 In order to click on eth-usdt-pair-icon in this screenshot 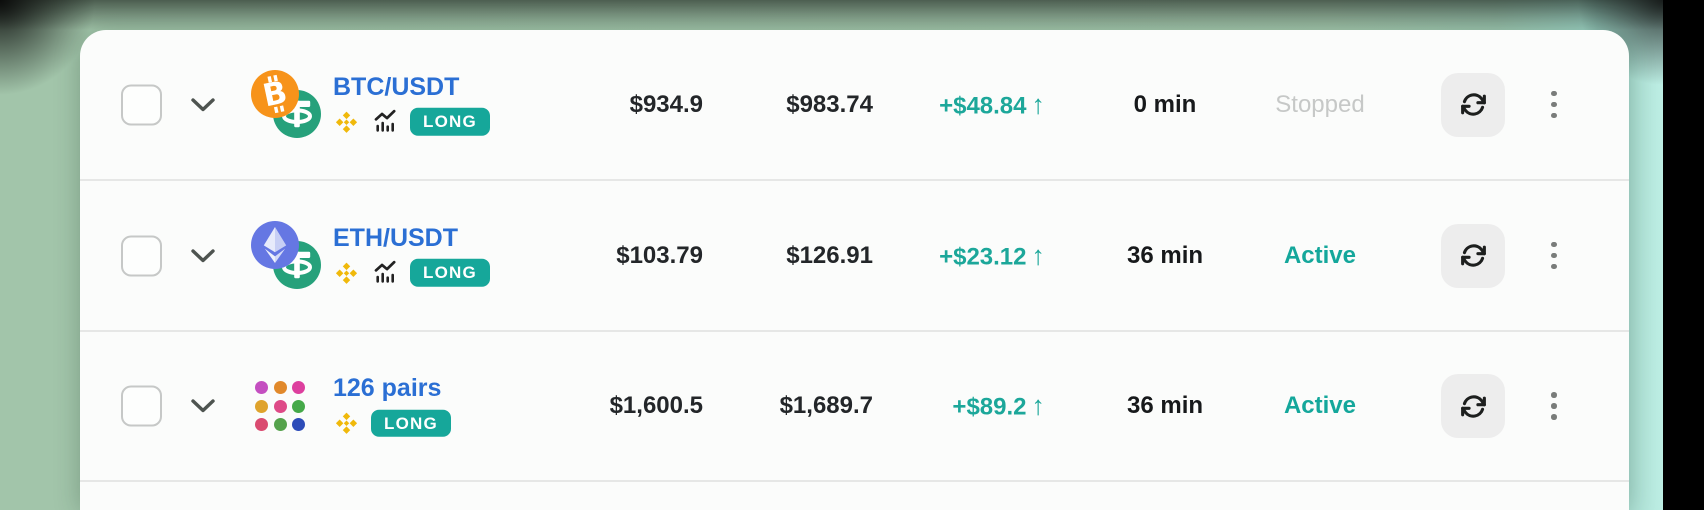, I will do `click(287, 255)`.